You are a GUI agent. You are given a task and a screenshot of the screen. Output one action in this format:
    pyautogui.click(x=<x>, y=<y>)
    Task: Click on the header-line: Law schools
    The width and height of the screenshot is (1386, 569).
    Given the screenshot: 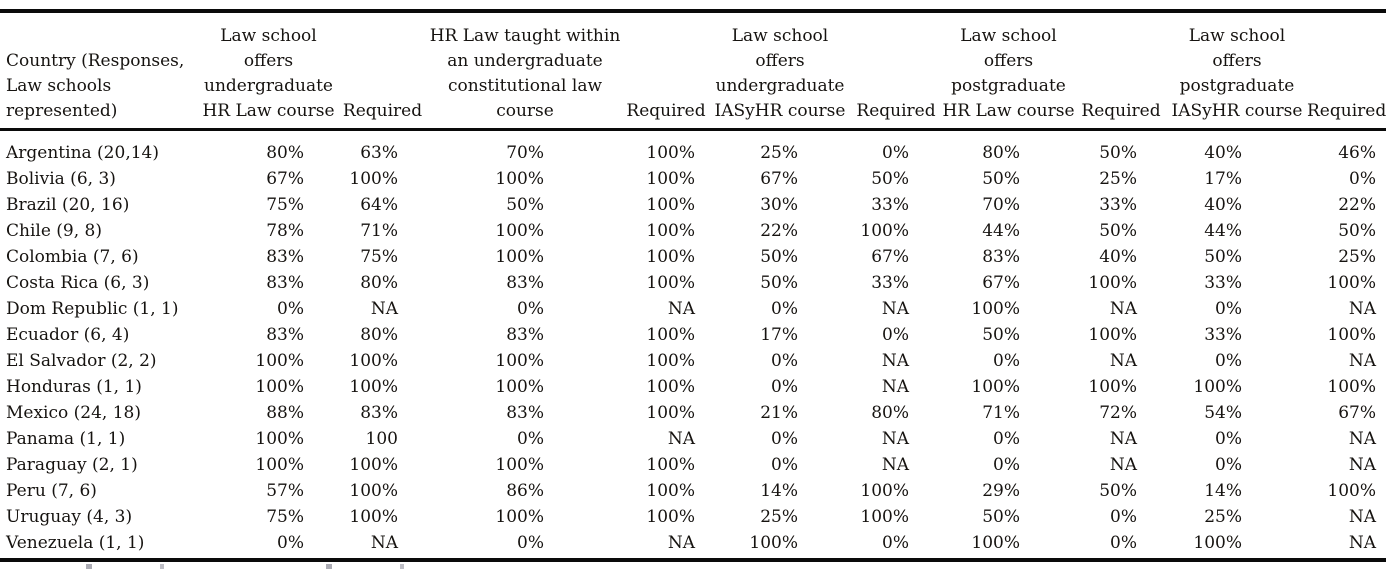 What is the action you would take?
    pyautogui.click(x=59, y=86)
    